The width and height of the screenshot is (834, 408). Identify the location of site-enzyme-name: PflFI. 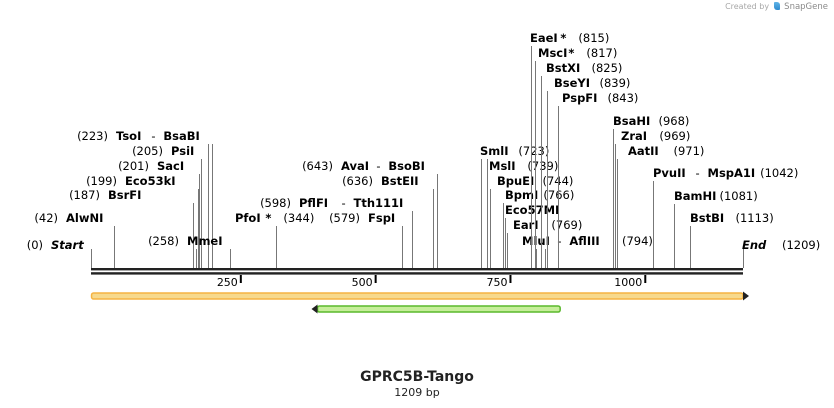
(313, 203).